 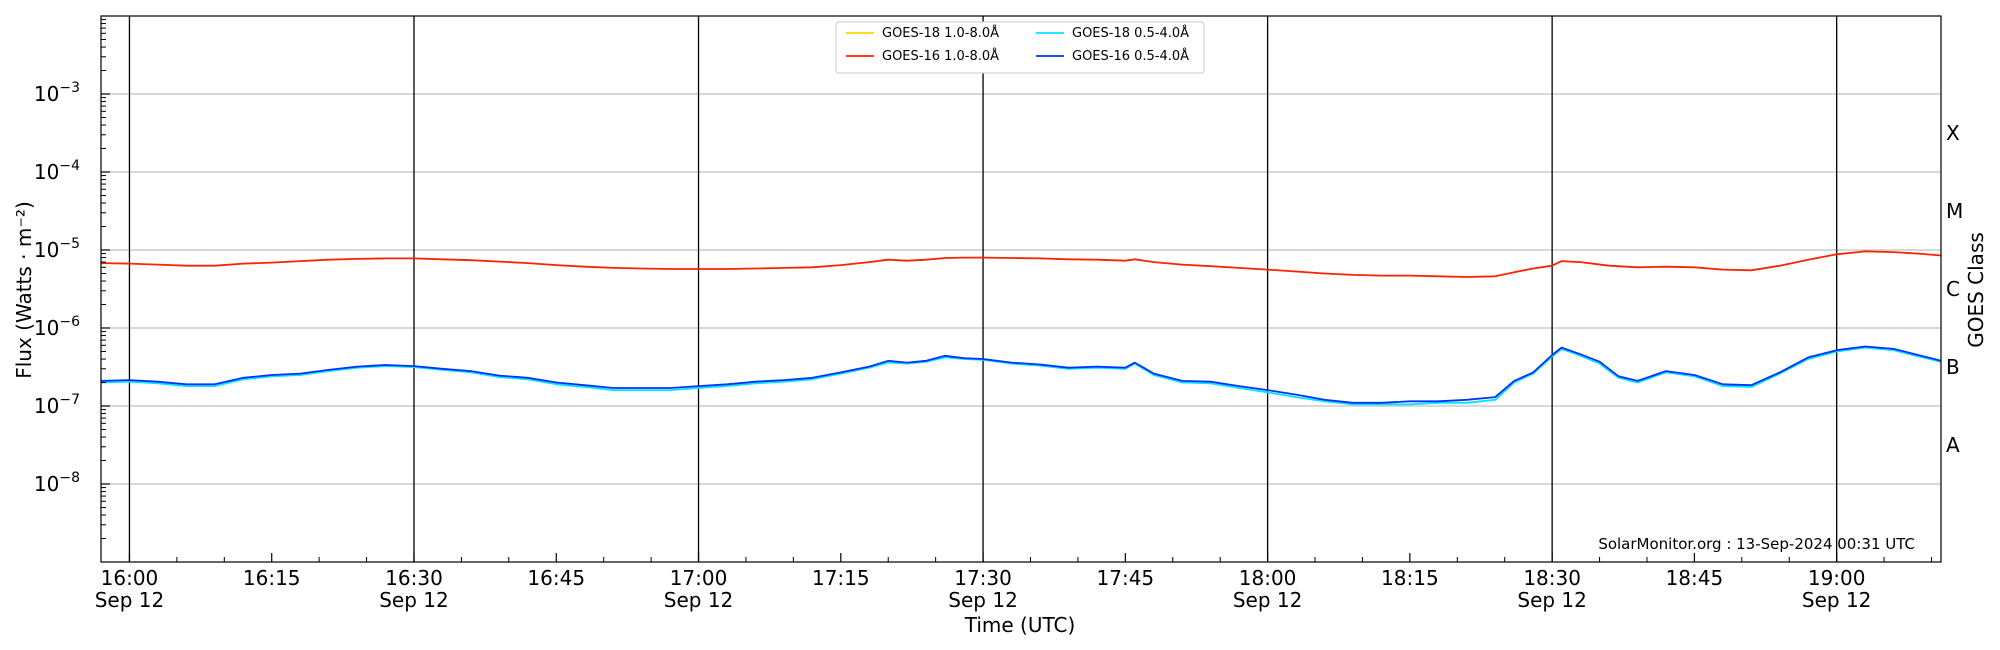 What do you see at coordinates (1130, 56) in the screenshot?
I see `legend-label-goes-16-0-5-4-0: GOES-16 0.5-4.0Å` at bounding box center [1130, 56].